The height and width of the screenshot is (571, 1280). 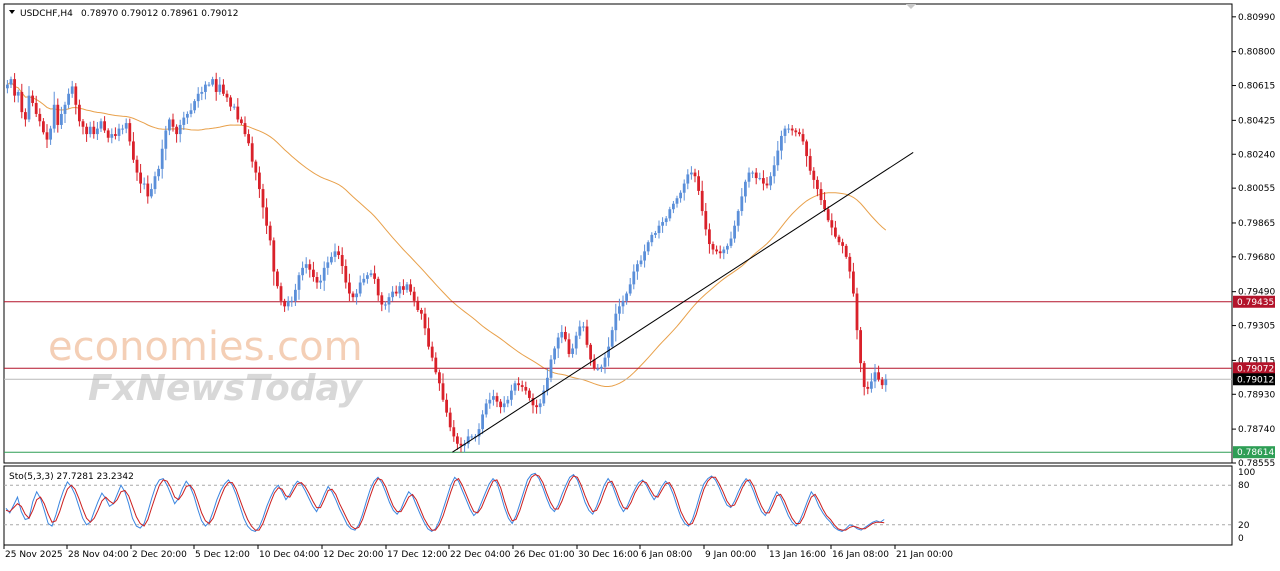 What do you see at coordinates (860, 555) in the screenshot?
I see `x-tick-label: 16 Jan 08:00` at bounding box center [860, 555].